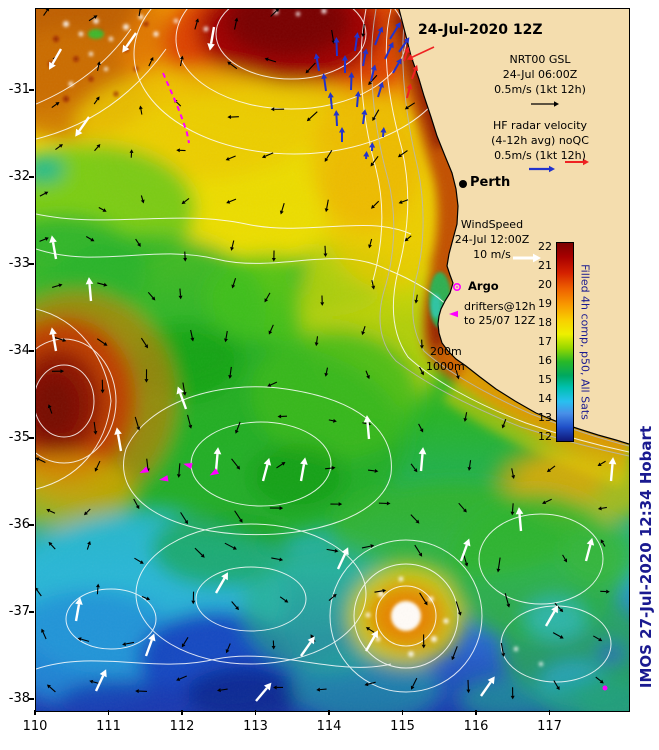  I want to click on colorbar-tick-label: 22, so click(545, 246).